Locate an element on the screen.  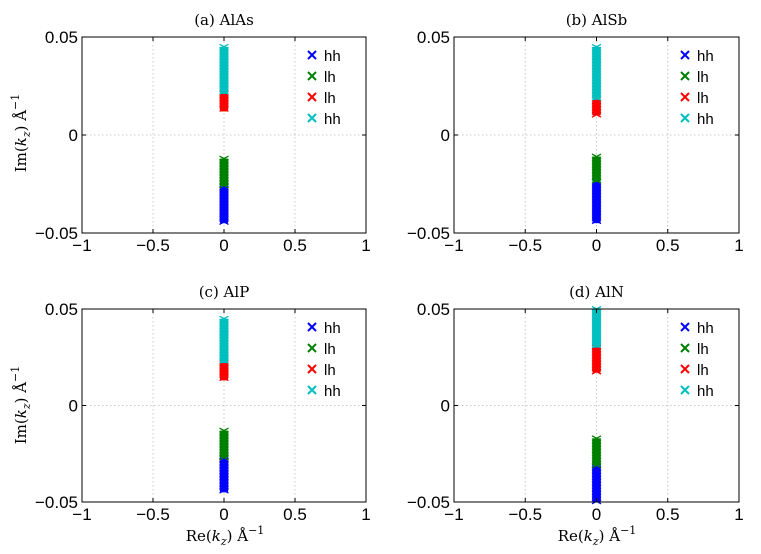
x-axis-label-left: Re(kz) Å−1 is located at coordinates (225, 536).